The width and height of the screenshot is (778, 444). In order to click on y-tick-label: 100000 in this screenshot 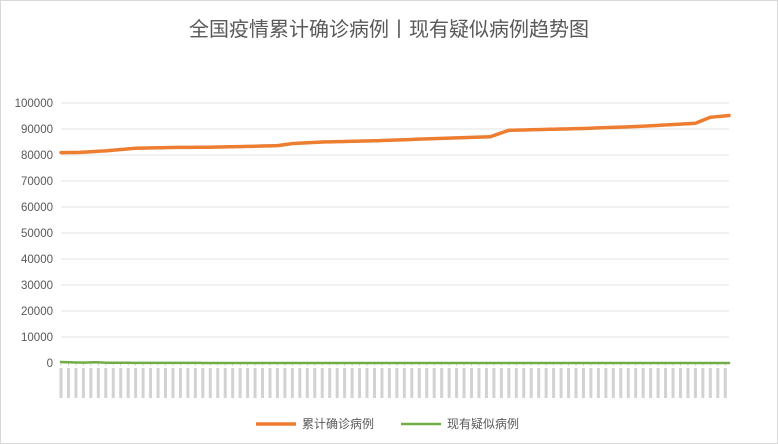, I will do `click(34, 104)`.